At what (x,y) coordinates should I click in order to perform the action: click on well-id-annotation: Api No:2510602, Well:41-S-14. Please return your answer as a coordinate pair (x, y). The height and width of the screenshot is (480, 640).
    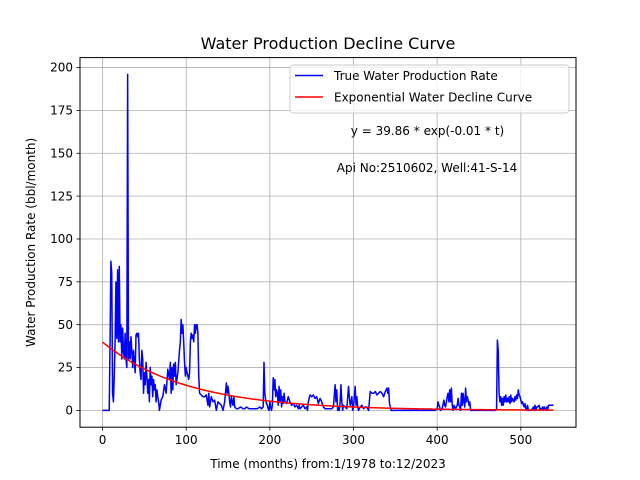
    Looking at the image, I should click on (427, 168).